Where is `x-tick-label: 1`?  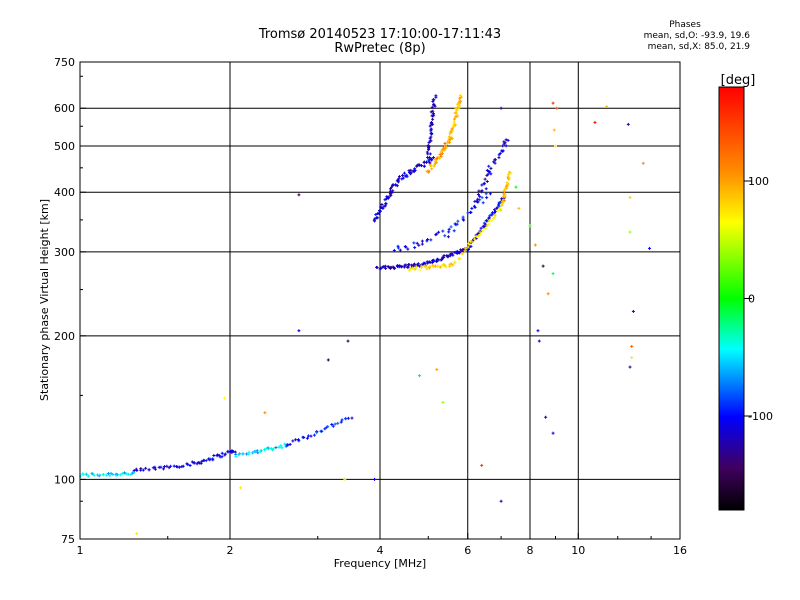
x-tick-label: 1 is located at coordinates (80, 550).